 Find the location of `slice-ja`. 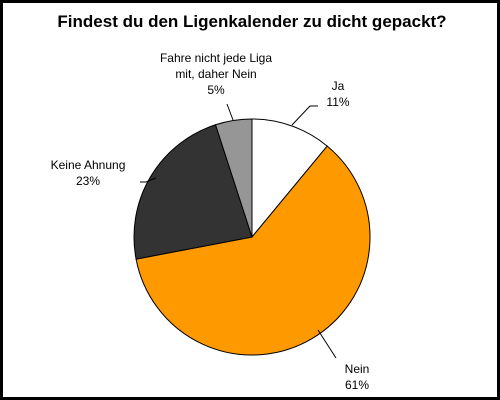

slice-ja is located at coordinates (289, 178).